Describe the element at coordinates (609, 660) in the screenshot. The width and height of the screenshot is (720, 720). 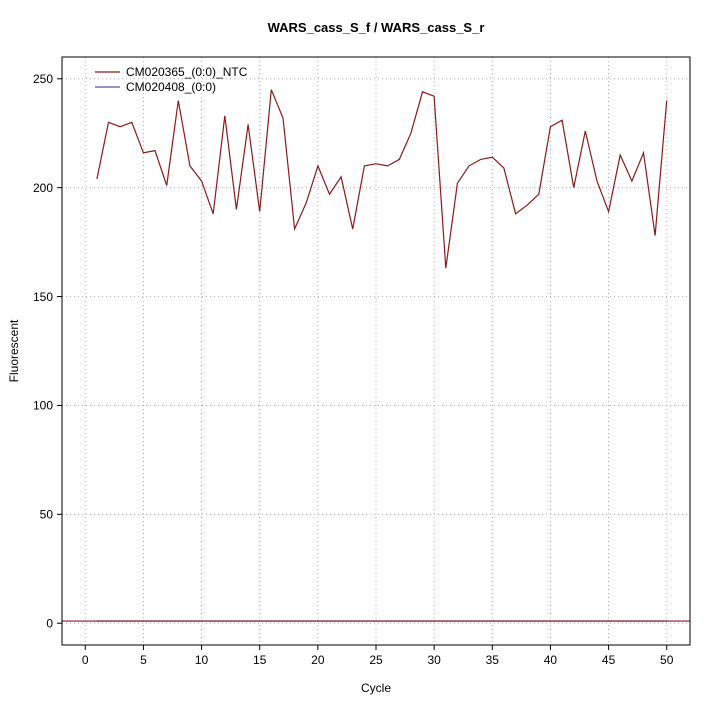
I see `x-tick-label: 45` at that location.